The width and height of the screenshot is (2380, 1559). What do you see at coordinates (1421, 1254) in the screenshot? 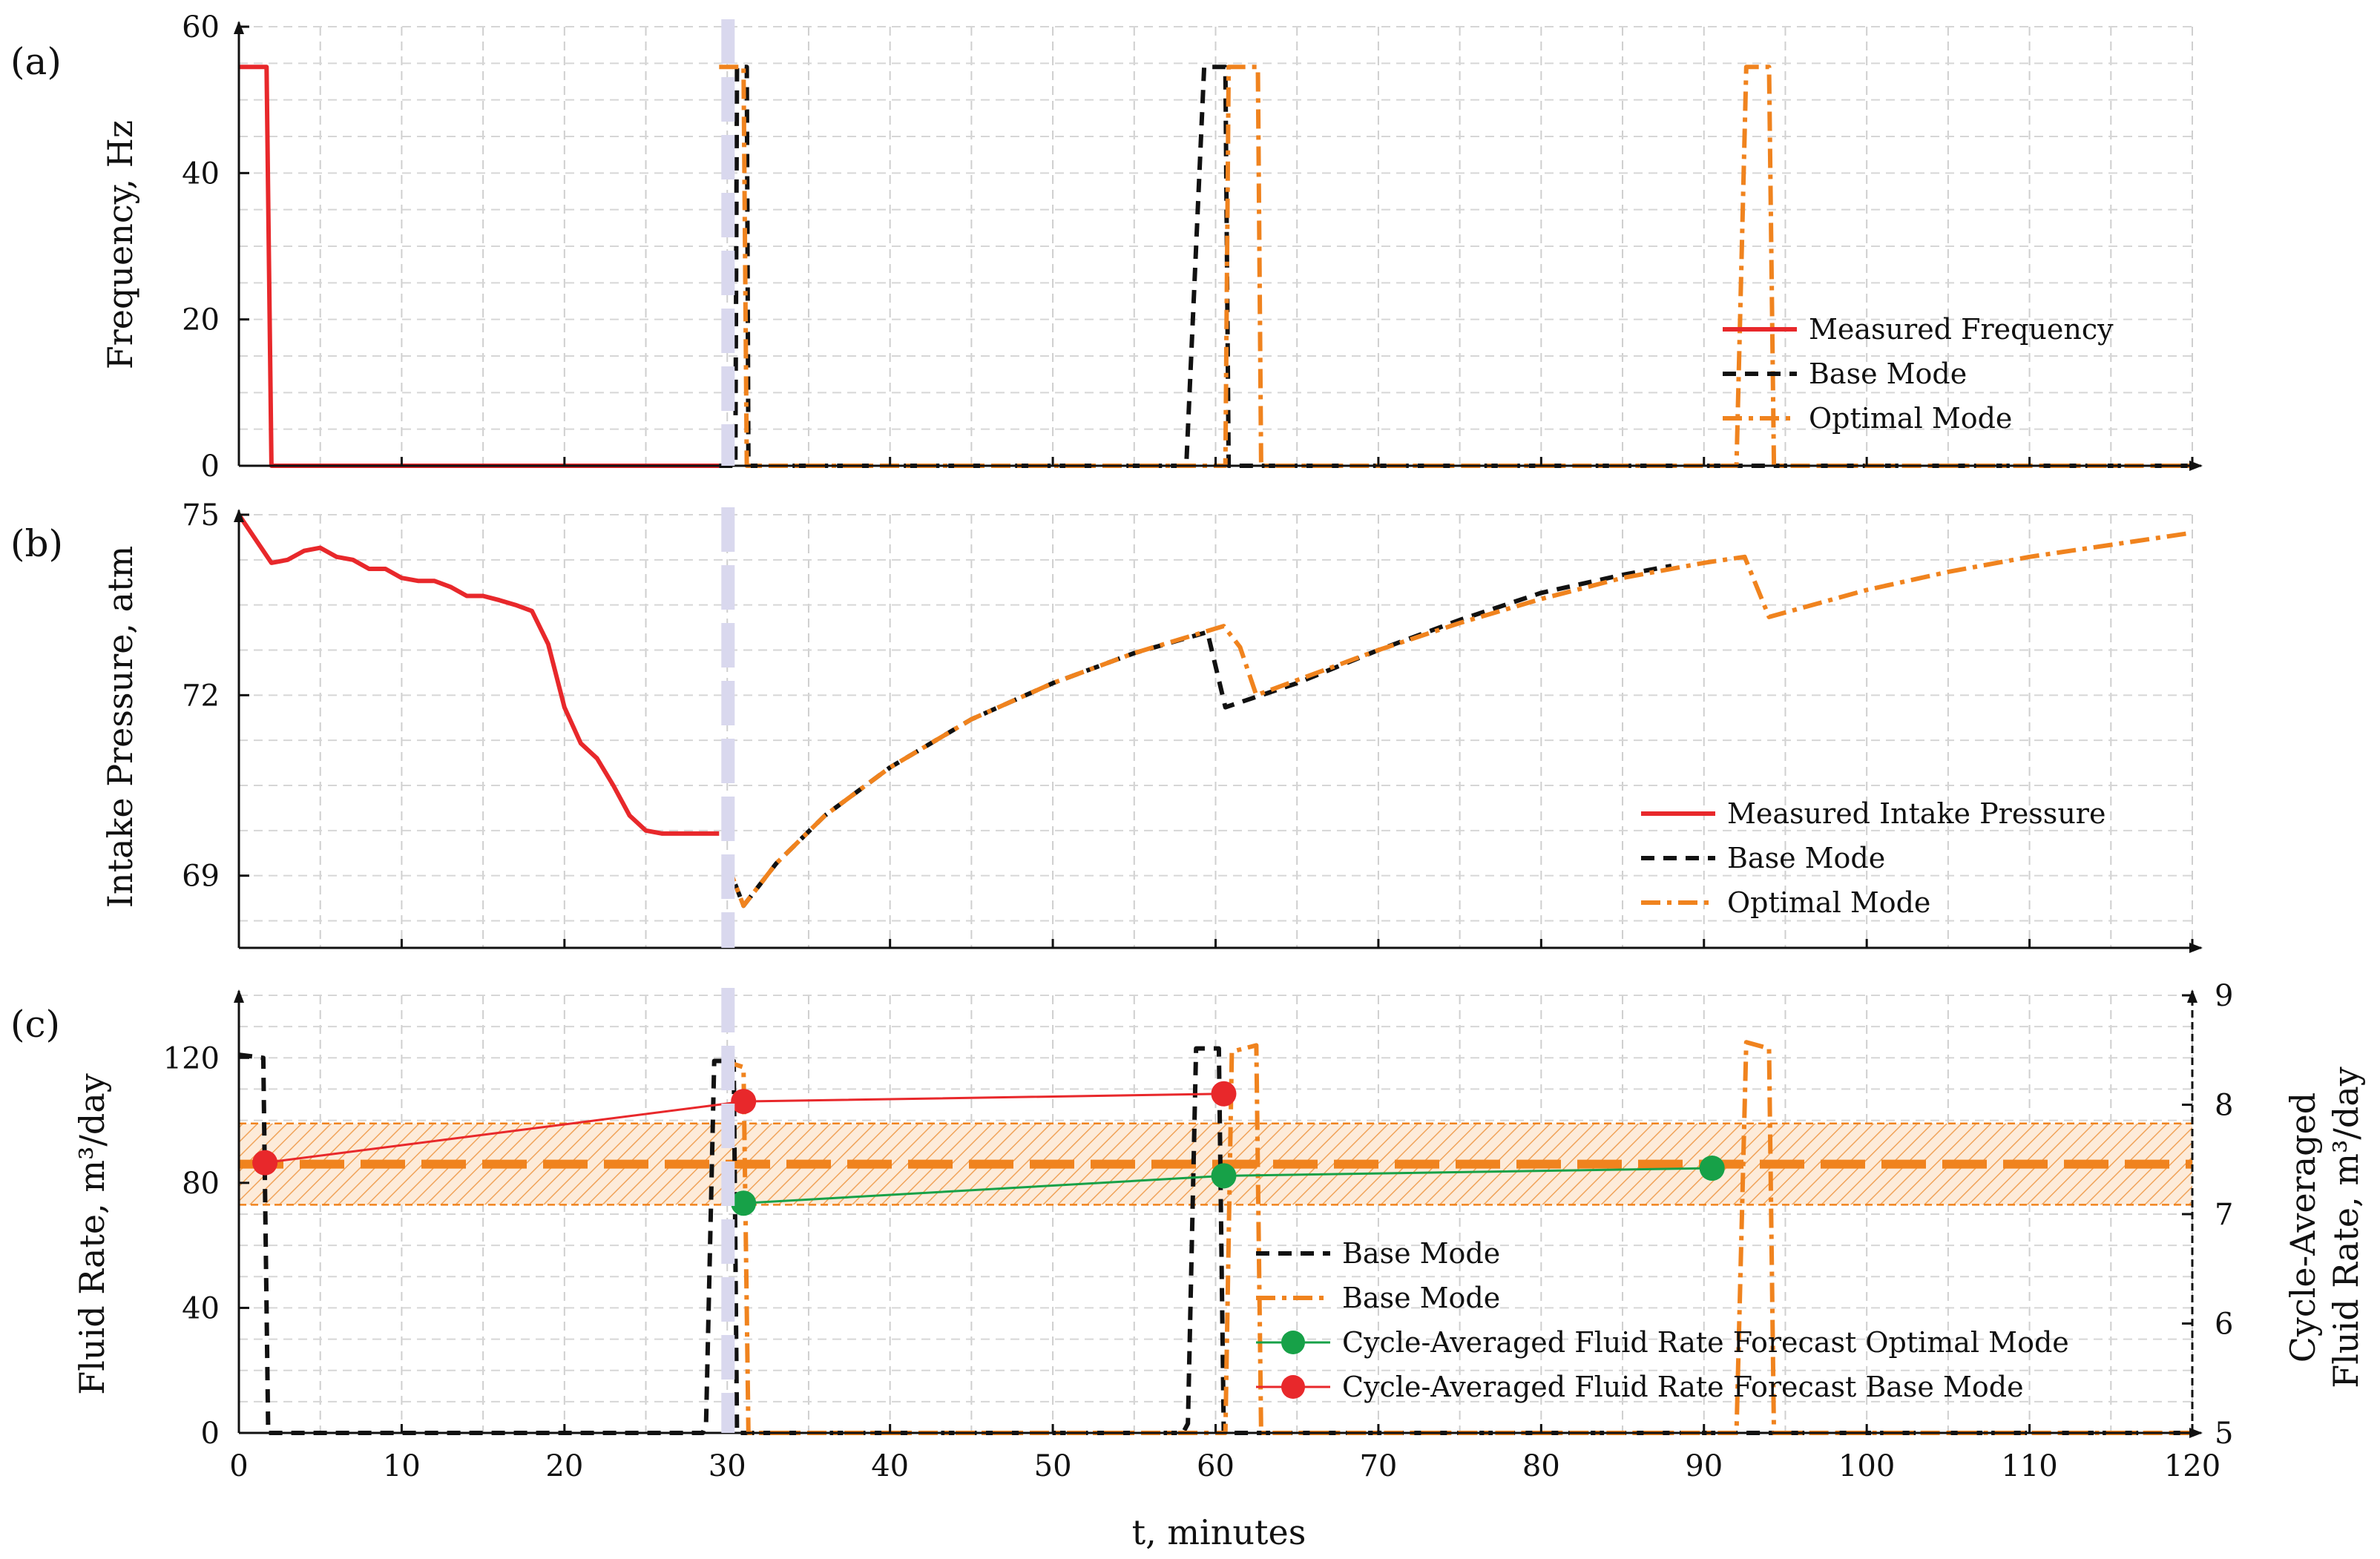
I see `legend-label-c-0: Base Mode` at bounding box center [1421, 1254].